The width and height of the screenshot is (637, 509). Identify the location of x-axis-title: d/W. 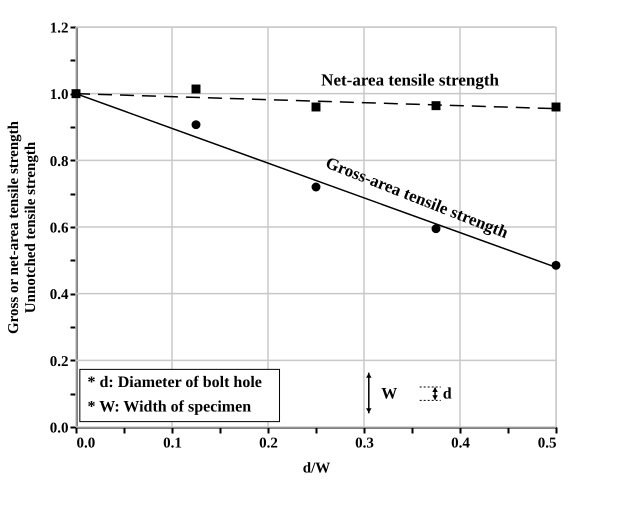
(316, 468).